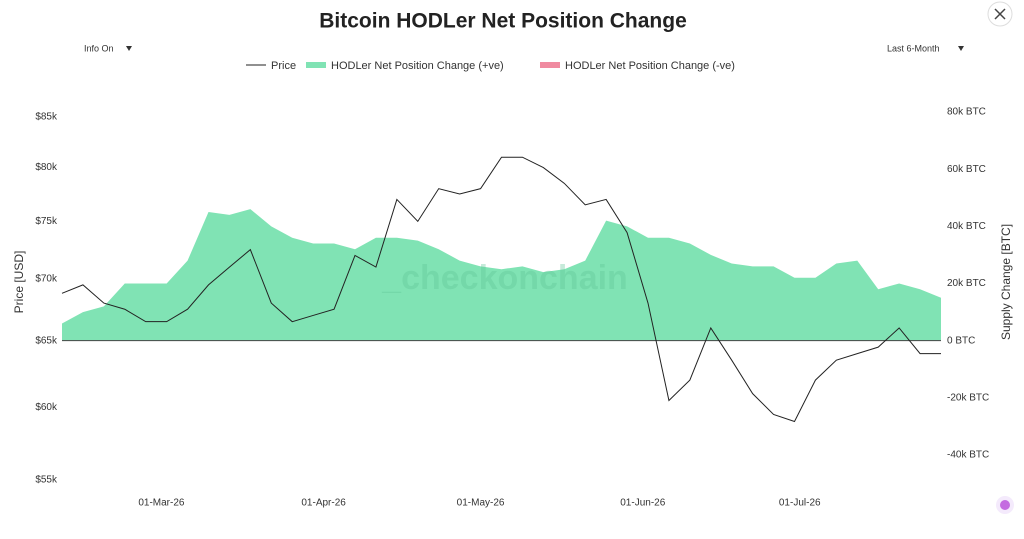 Image resolution: width=1024 pixels, height=539 pixels. What do you see at coordinates (1000, 14) in the screenshot?
I see `close-button` at bounding box center [1000, 14].